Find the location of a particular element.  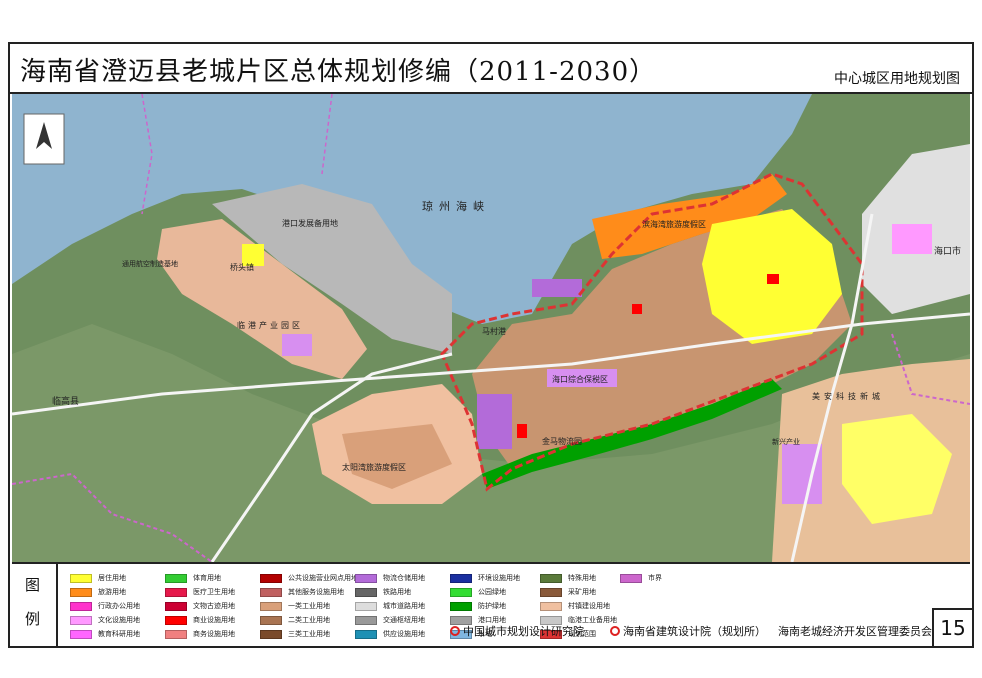

legend-label: 公园绿地 is located at coordinates (492, 592).